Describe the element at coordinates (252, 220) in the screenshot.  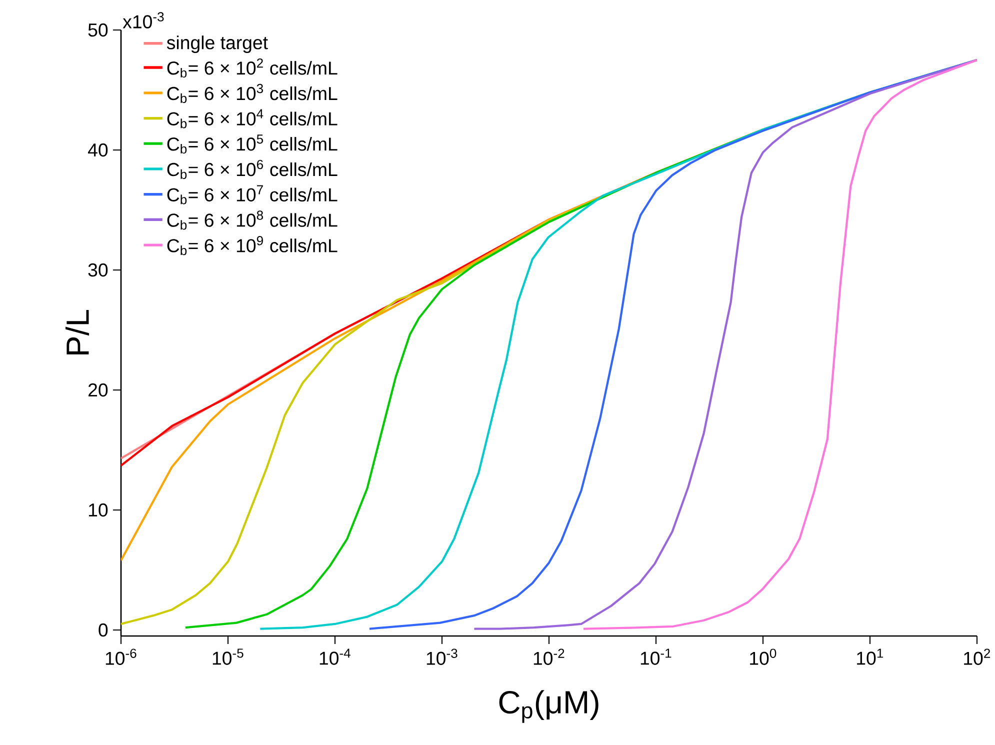
I see `legend-label: C$_{b}$= 6 × 10$^{8}$ cells/mL` at that location.